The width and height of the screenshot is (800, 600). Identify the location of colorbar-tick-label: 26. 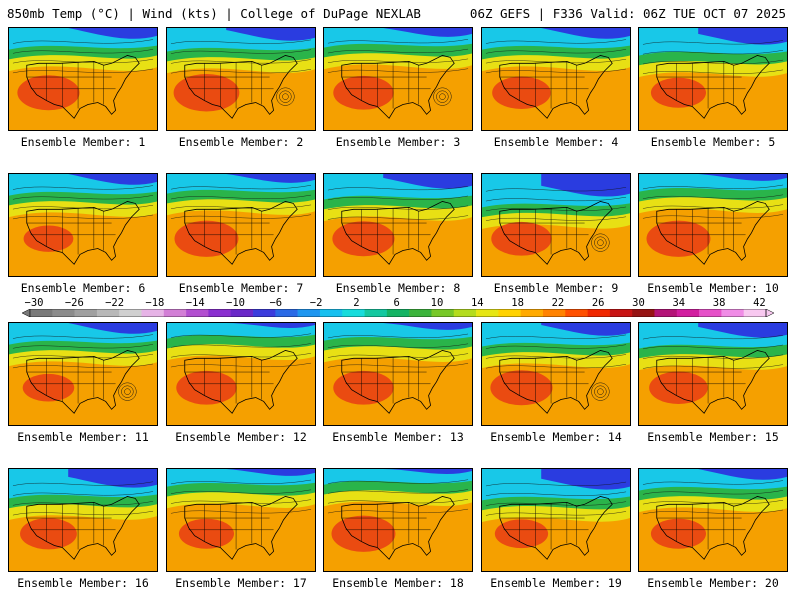
(598, 303).